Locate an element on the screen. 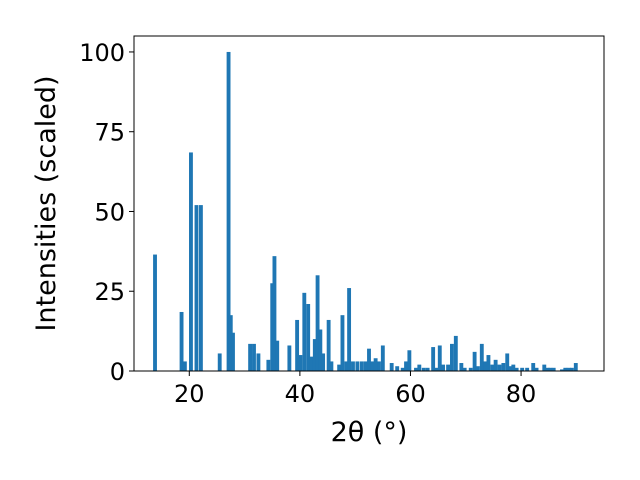 The image size is (640, 480). x-tick-label: 40 is located at coordinates (300, 394).